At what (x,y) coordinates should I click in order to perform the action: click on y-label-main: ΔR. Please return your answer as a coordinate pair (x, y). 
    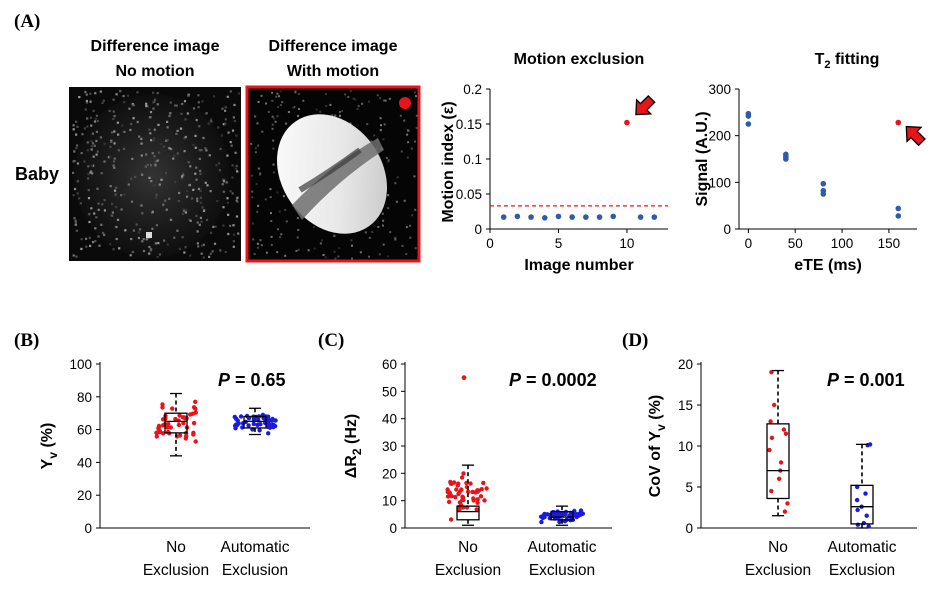
    Looking at the image, I should click on (351, 467).